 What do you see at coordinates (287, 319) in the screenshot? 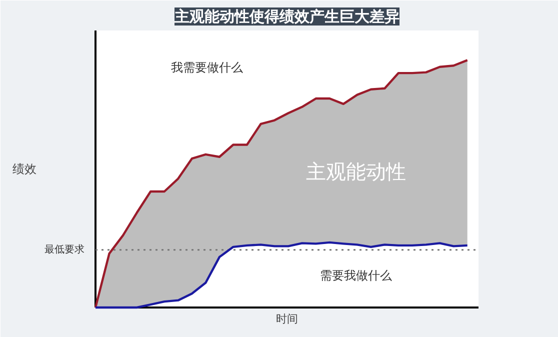
I see `x-axis-title: 时间` at bounding box center [287, 319].